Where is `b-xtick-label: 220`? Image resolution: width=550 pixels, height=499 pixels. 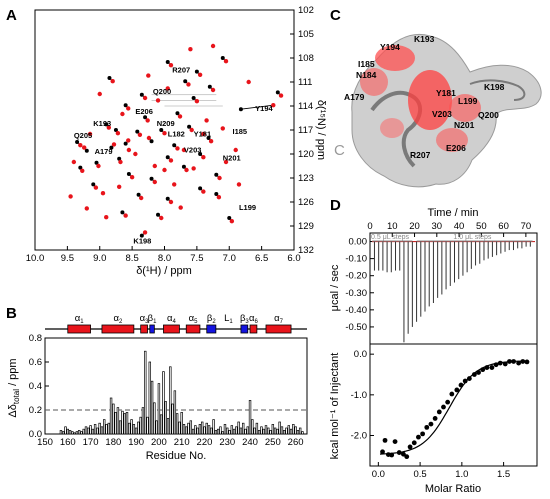
b-xtick-label: 220 is located at coordinates (205, 442).